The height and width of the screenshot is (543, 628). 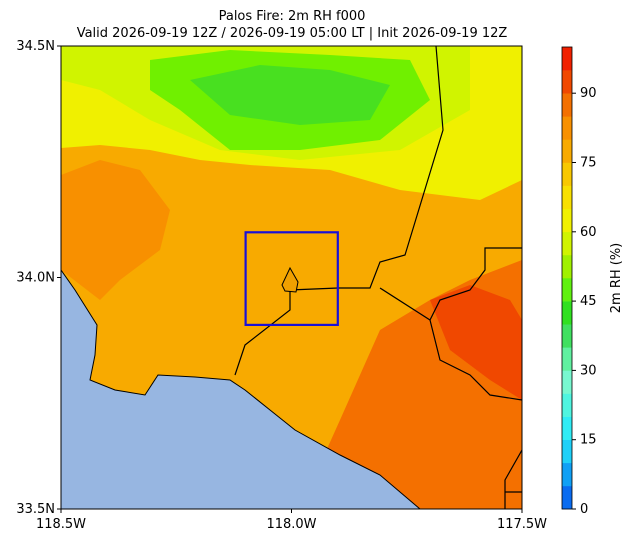 I want to click on colorbar-tick-label: 75, so click(x=588, y=163).